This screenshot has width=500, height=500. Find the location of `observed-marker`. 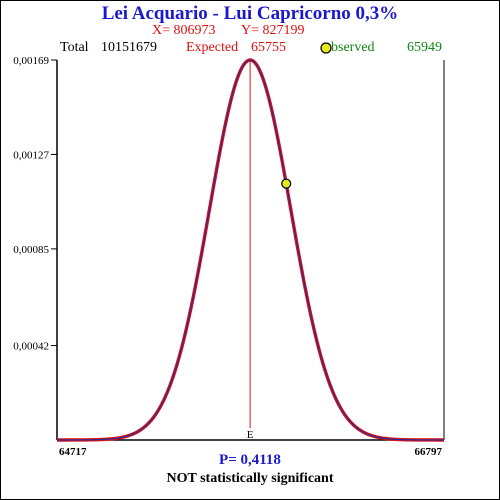

observed-marker is located at coordinates (286, 183).